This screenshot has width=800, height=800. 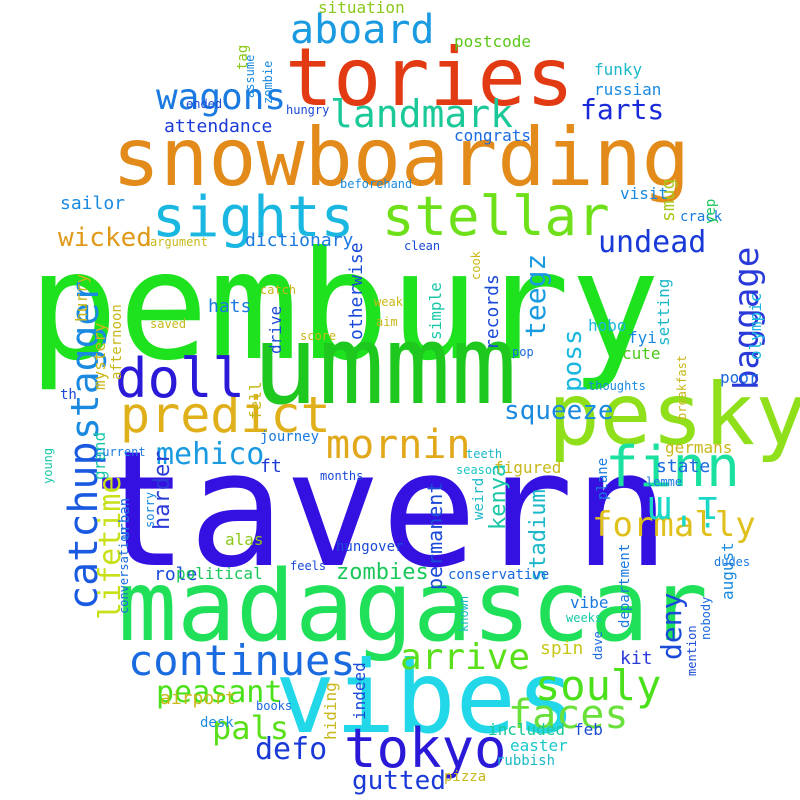 I want to click on word-permanent: permanent, so click(x=435, y=535).